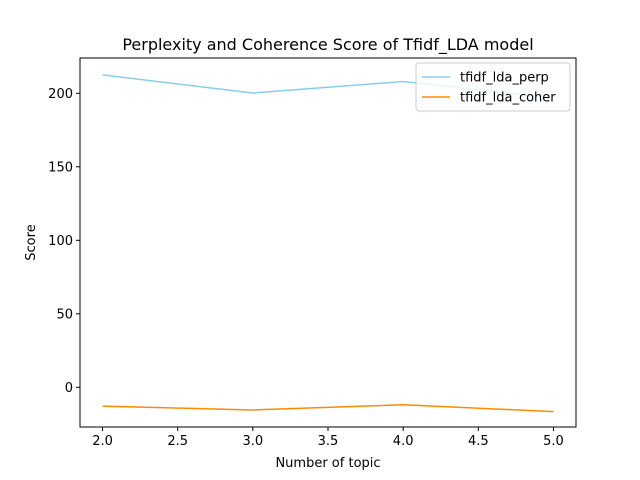  Describe the element at coordinates (60, 167) in the screenshot. I see `y-tick-label: 150` at that location.